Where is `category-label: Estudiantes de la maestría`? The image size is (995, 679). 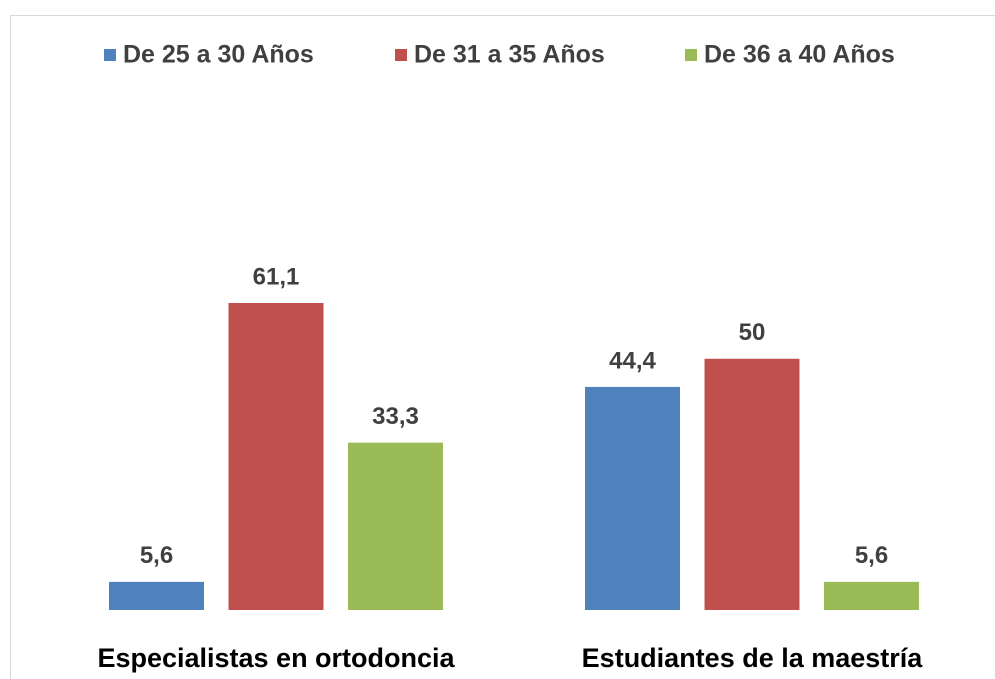
category-label: Estudiantes de la maestría is located at coordinates (753, 658).